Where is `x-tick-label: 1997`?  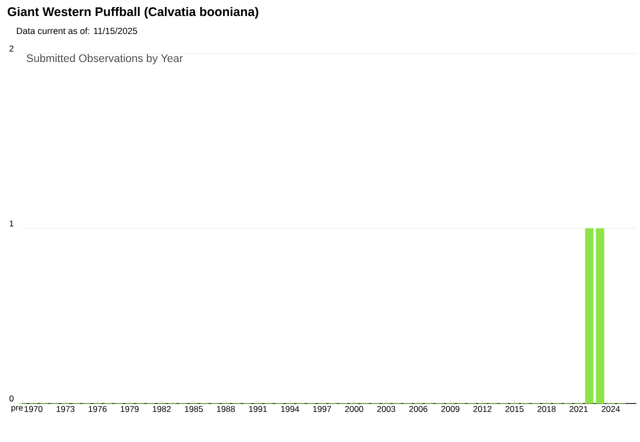 x-tick-label: 1997 is located at coordinates (322, 409).